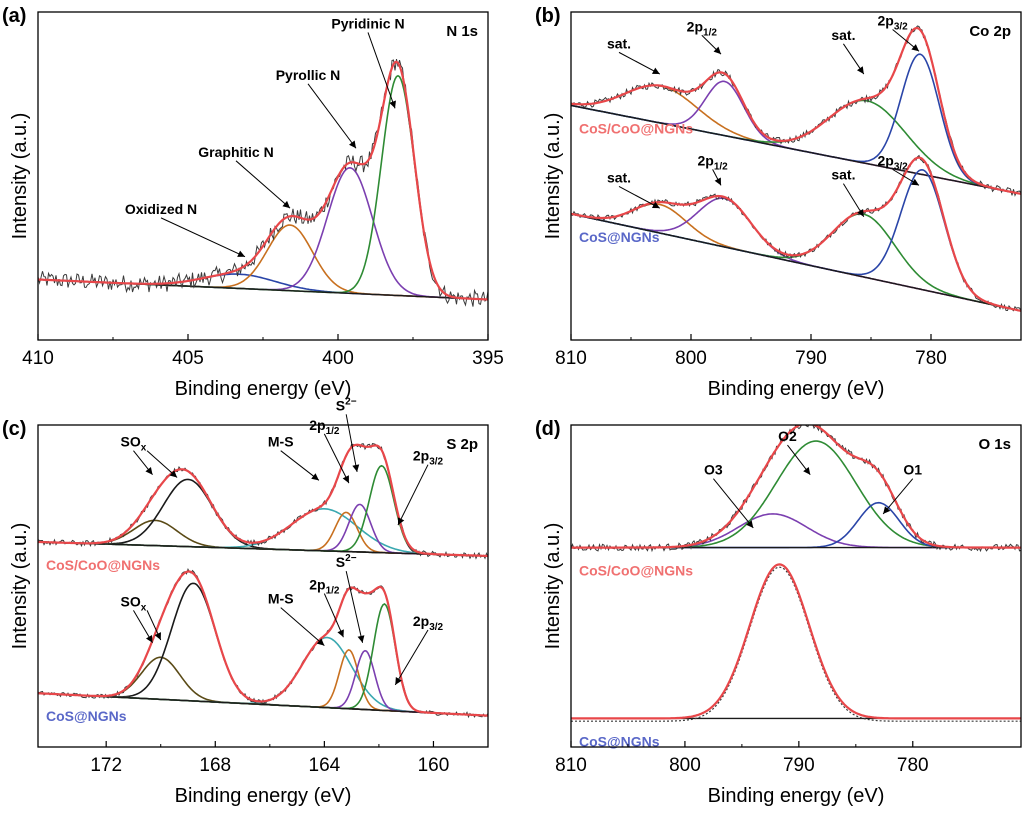 The image size is (1024, 829). What do you see at coordinates (14, 429) in the screenshot?
I see `panel-letter: (c)` at bounding box center [14, 429].